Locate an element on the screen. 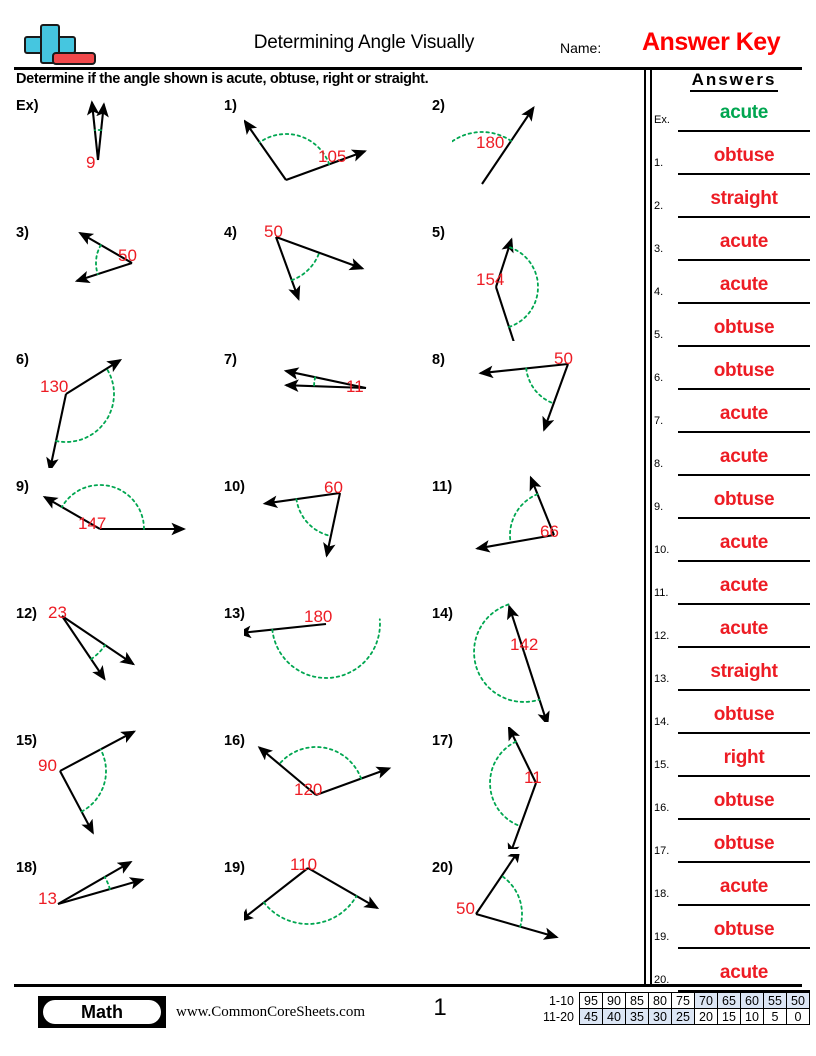  answer-row: 16. obtuse is located at coordinates (734, 805).